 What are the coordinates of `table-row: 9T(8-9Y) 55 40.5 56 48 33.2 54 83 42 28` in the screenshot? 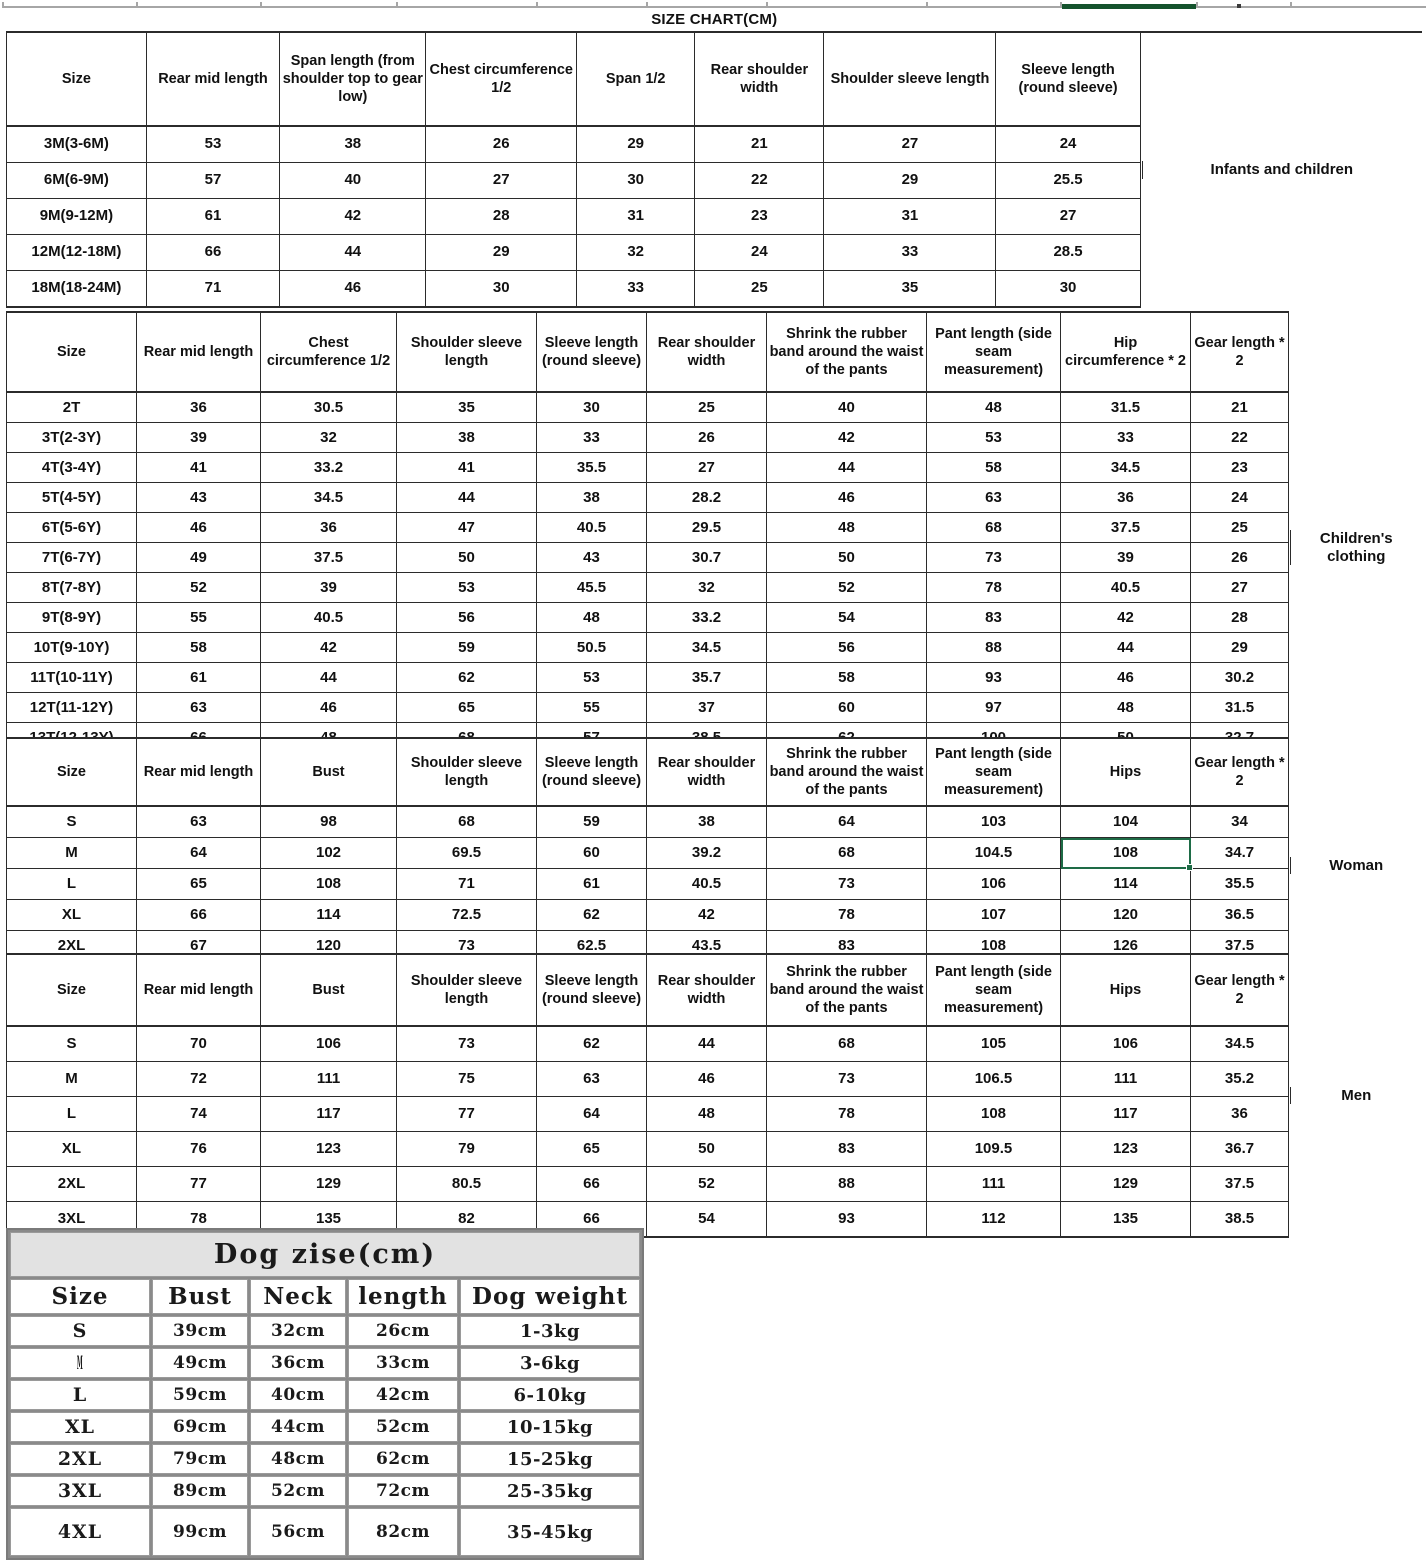 It's located at (714, 617).